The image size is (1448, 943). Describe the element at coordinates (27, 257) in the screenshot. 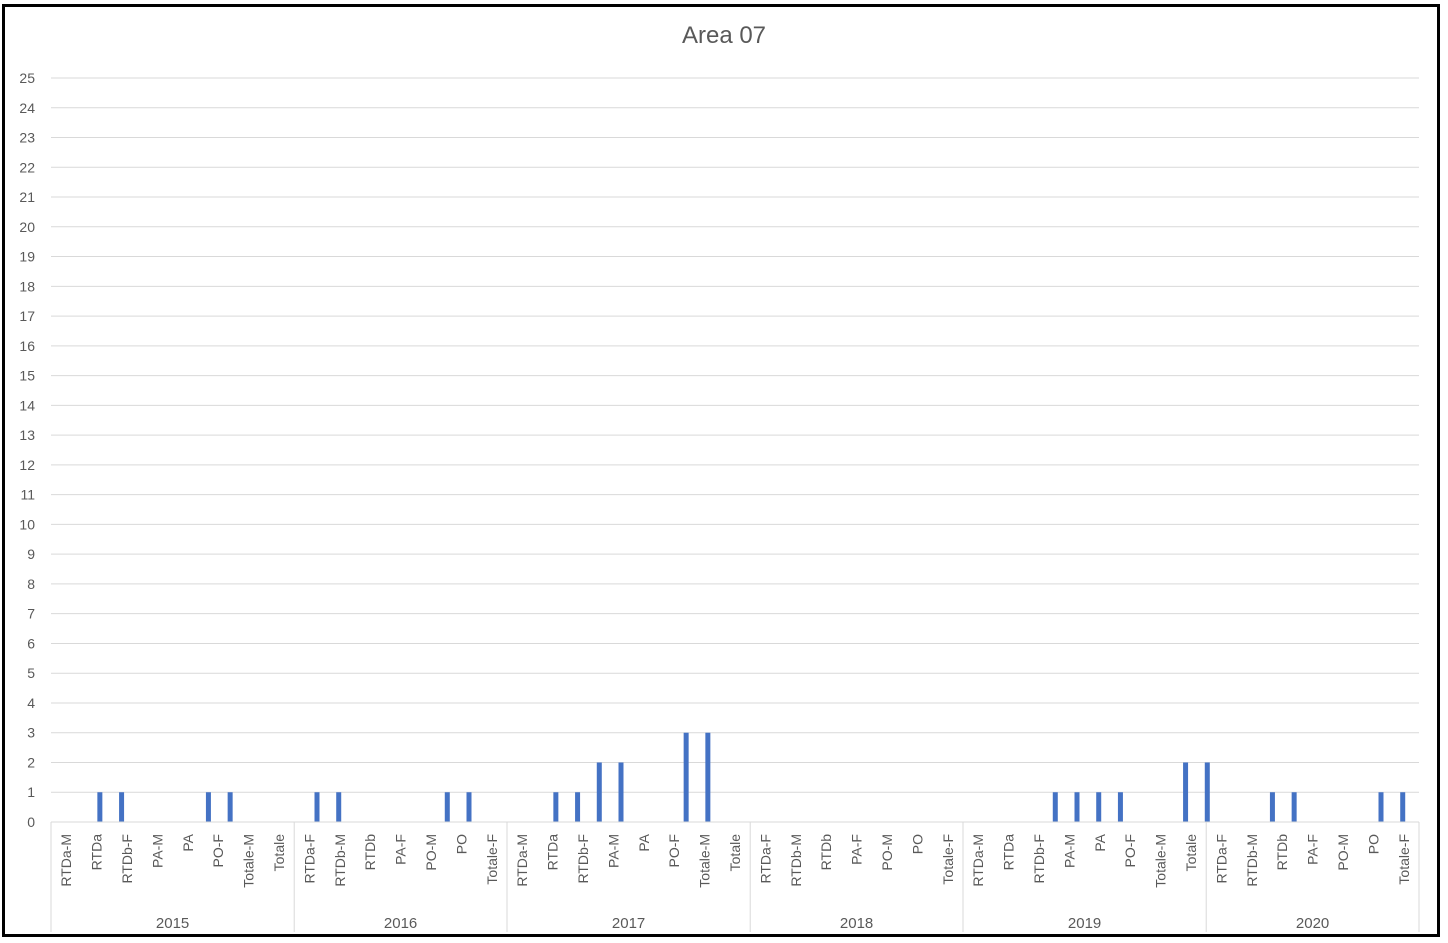

I see `y-tick-label: 19` at that location.